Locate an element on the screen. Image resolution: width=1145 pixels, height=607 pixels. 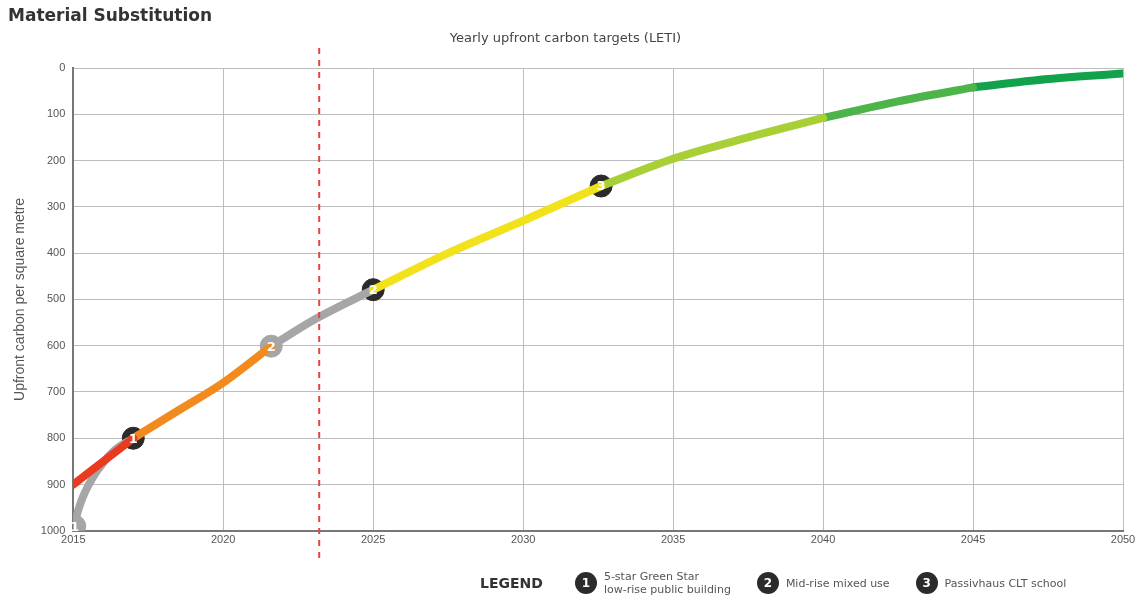
y-tick-label: 300 is located at coordinates (56, 205).